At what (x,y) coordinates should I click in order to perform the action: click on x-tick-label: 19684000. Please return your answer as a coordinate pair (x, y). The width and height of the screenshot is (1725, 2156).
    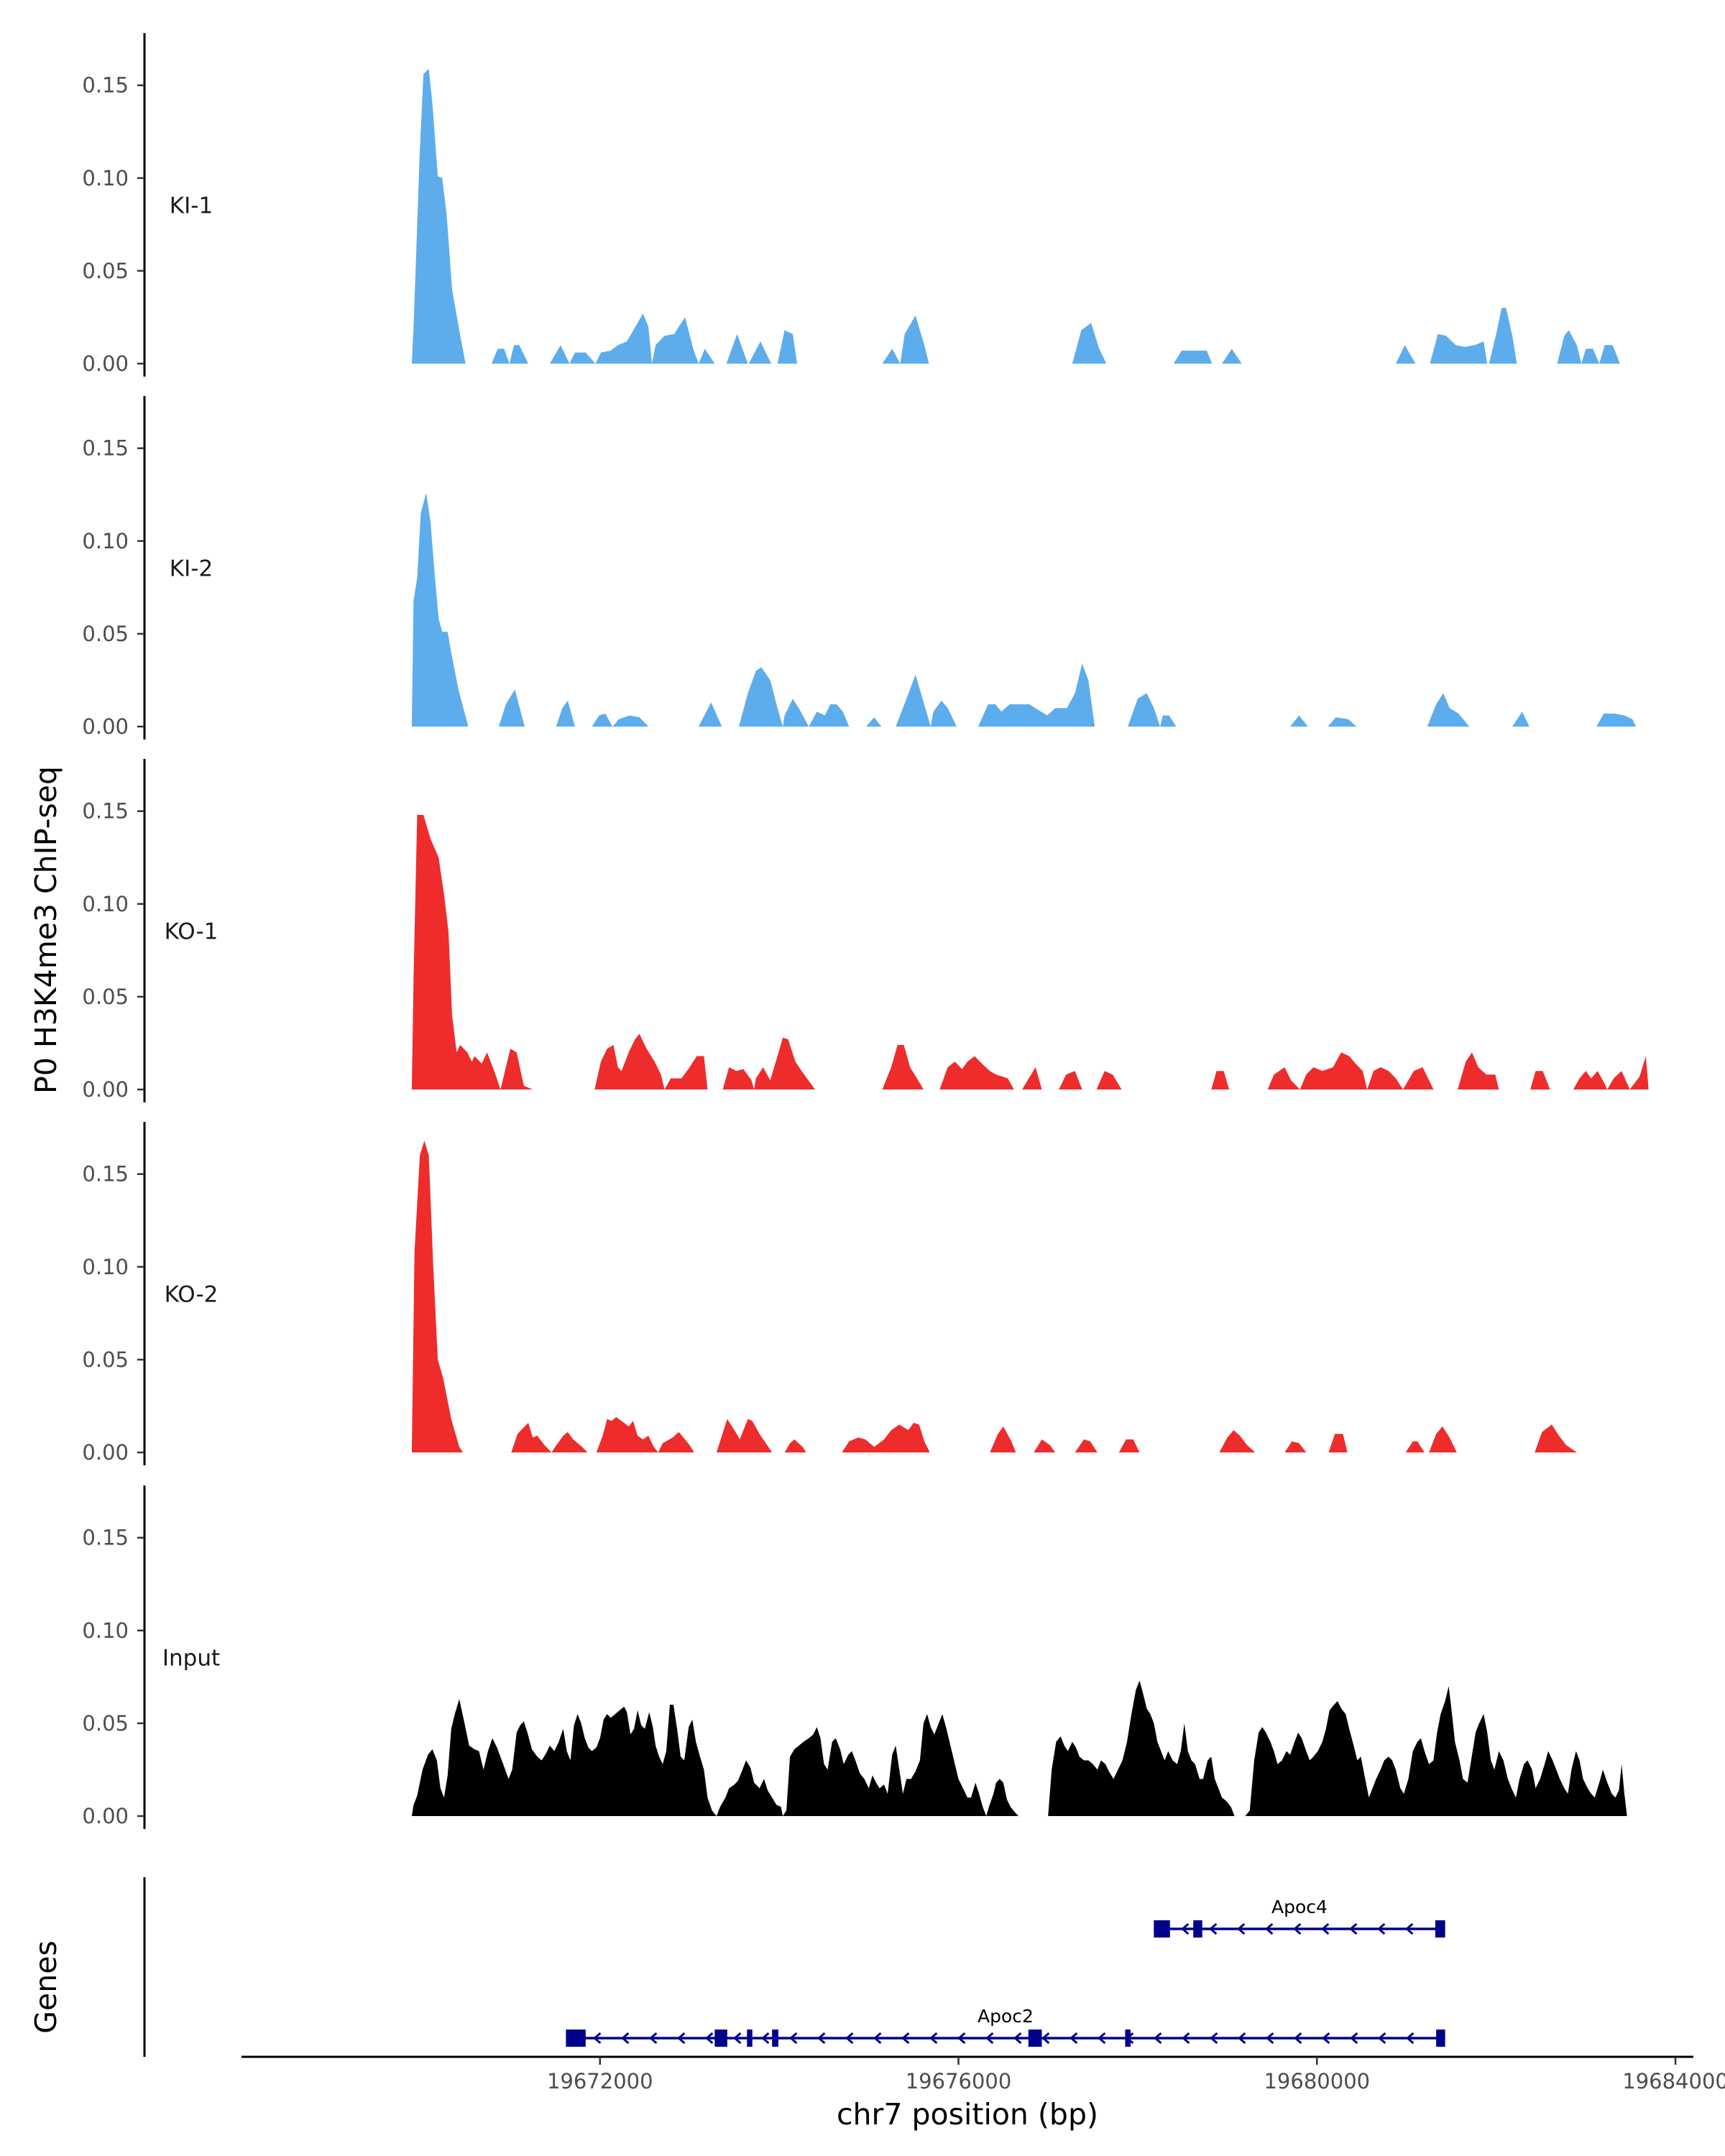
    Looking at the image, I should click on (1673, 2081).